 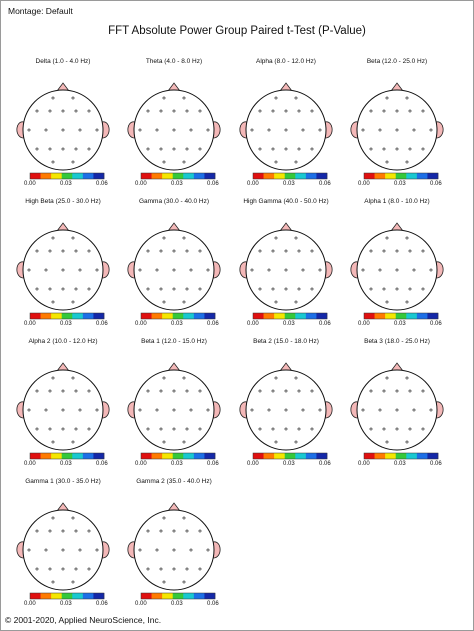 I want to click on topomap-panel: Gamma (30.0 - 40.0 Hz) 0.00 0.03 0.06, so click(x=174, y=263).